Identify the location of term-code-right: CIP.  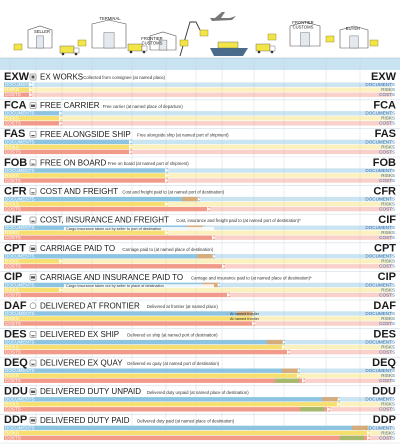
(387, 277).